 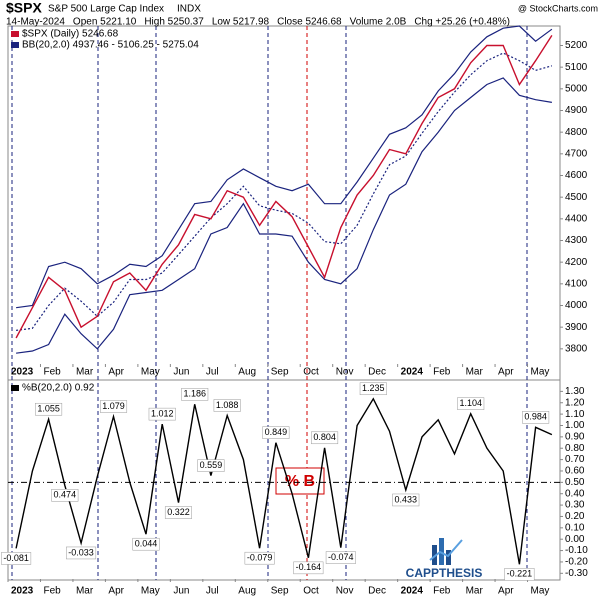 I want to click on value-label-text: 0.804, so click(x=324, y=437).